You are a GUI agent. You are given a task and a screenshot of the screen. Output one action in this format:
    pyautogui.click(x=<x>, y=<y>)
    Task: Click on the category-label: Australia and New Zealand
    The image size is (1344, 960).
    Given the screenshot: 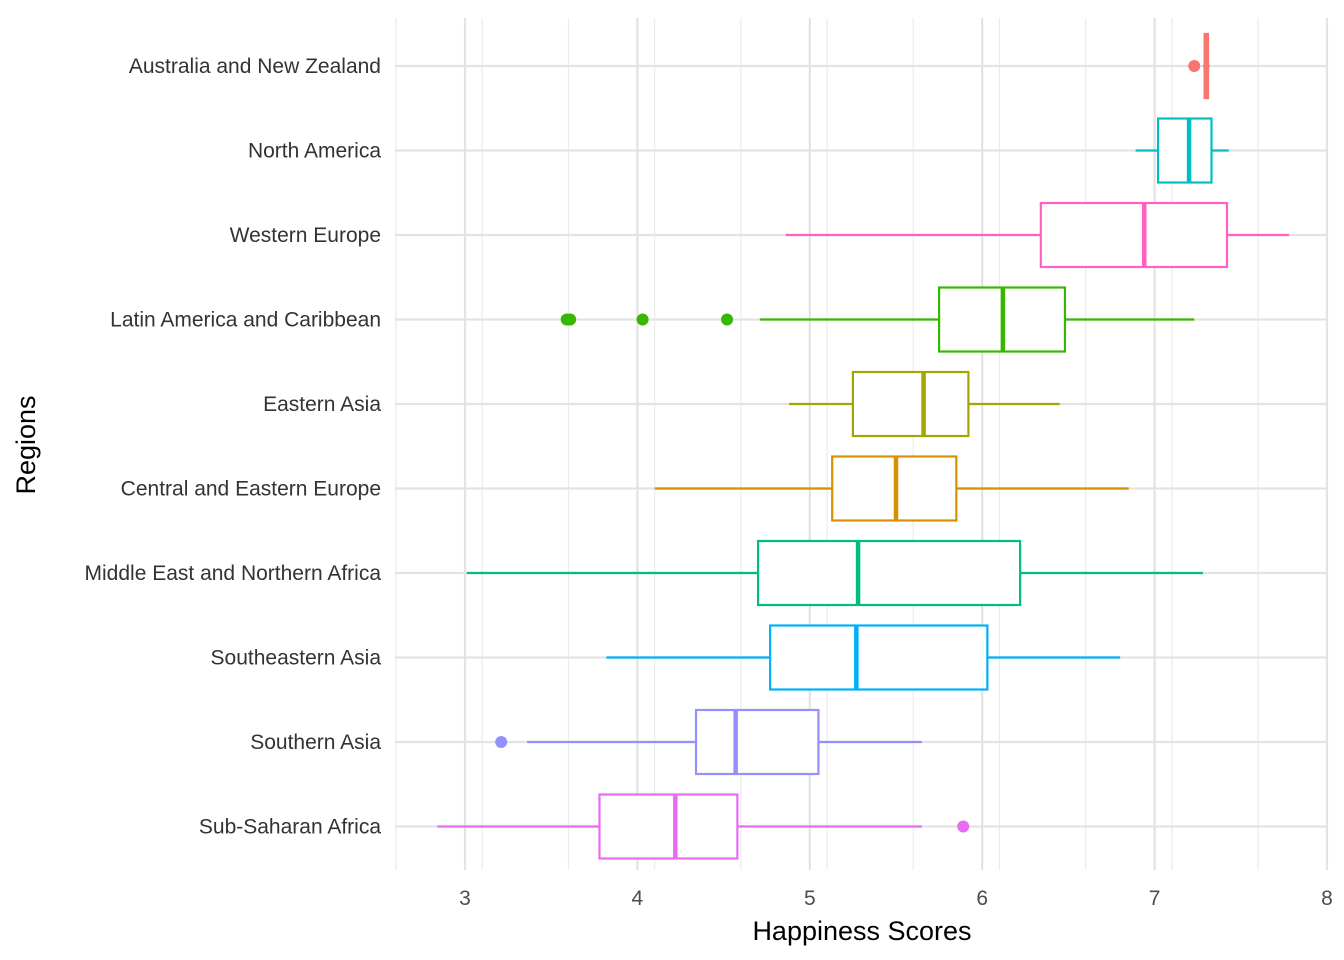 What is the action you would take?
    pyautogui.click(x=255, y=66)
    